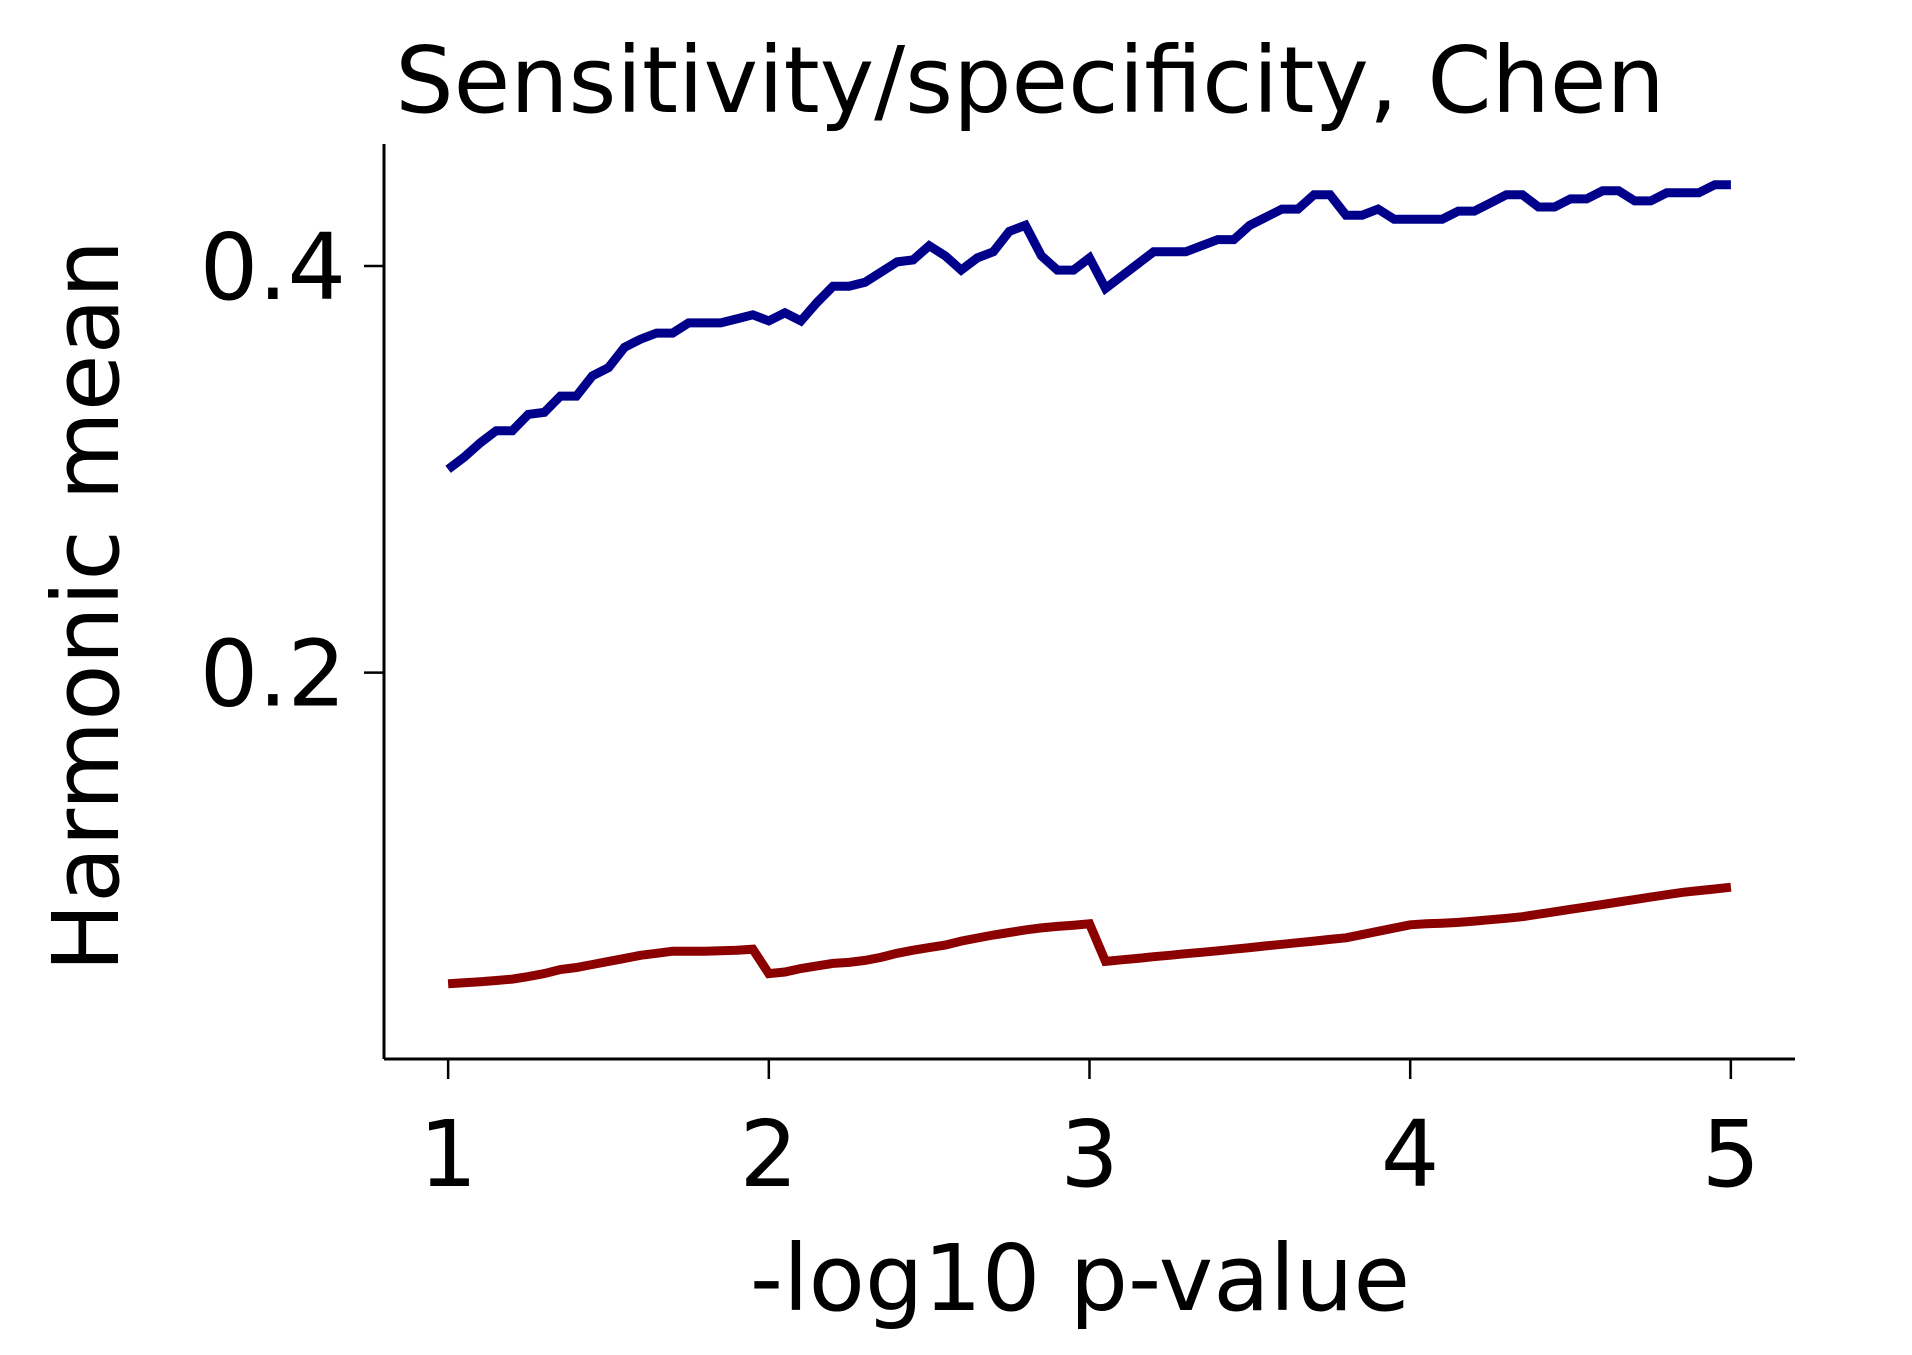  Describe the element at coordinates (273, 674) in the screenshot. I see `y-tick-label: 0.2` at that location.